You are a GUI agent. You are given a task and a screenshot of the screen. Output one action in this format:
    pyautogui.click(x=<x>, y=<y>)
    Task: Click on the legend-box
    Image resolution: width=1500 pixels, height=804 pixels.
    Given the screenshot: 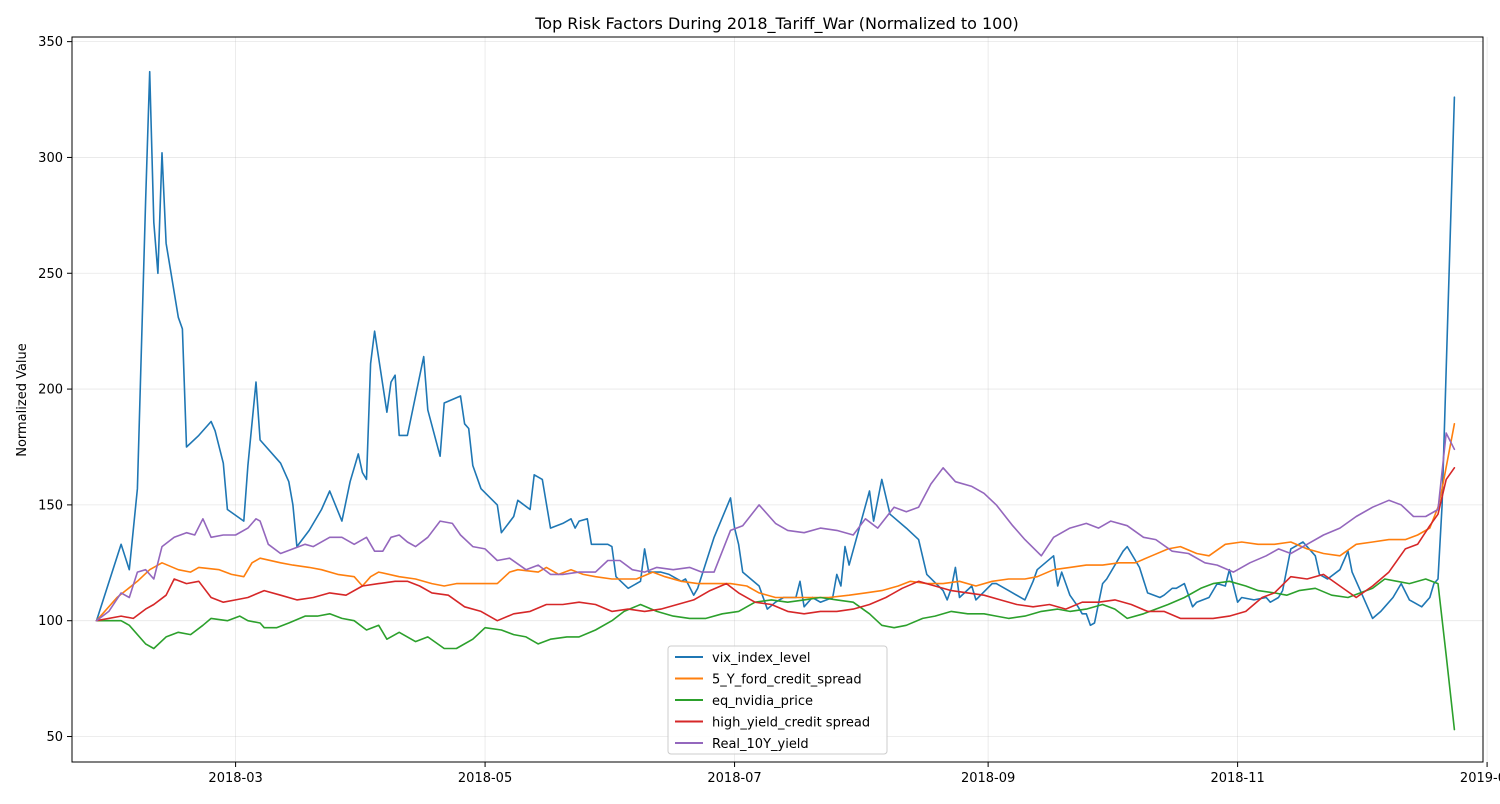 What is the action you would take?
    pyautogui.click(x=777, y=700)
    